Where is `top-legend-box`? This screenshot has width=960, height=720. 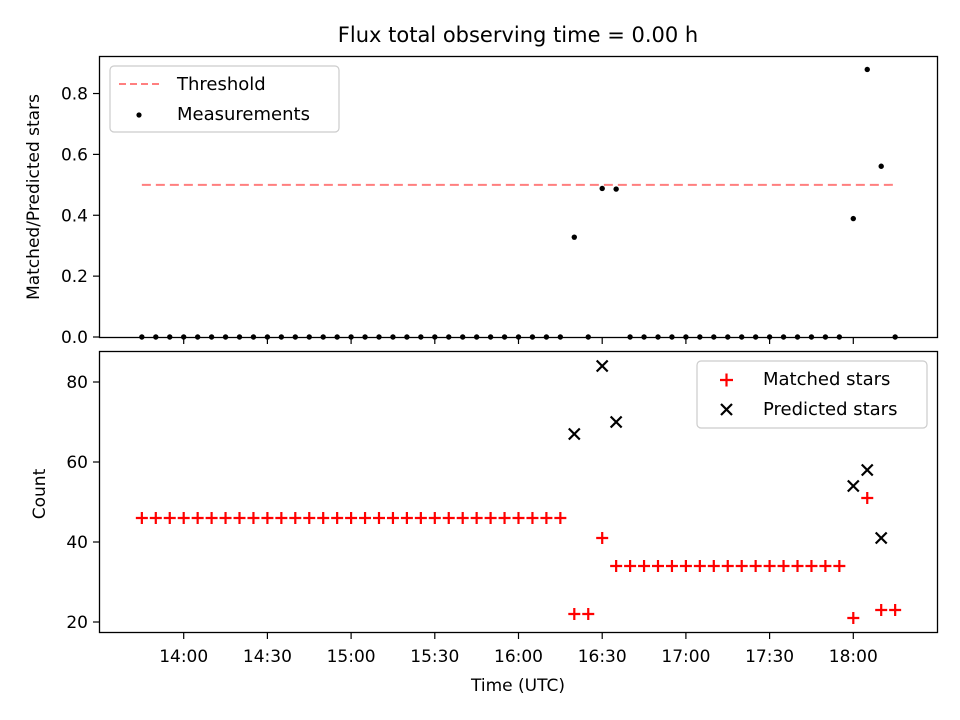
top-legend-box is located at coordinates (224, 99).